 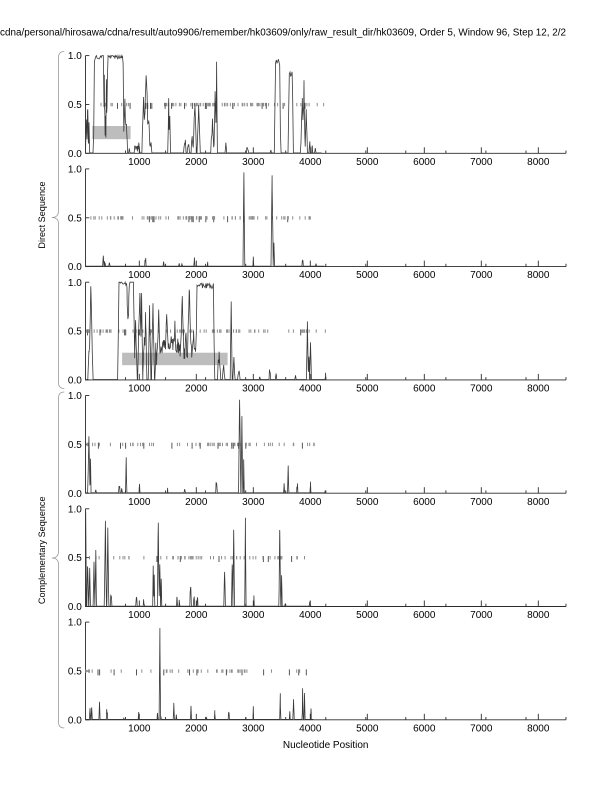 What do you see at coordinates (326, 745) in the screenshot?
I see `svg-text: Nucleotide Position` at bounding box center [326, 745].